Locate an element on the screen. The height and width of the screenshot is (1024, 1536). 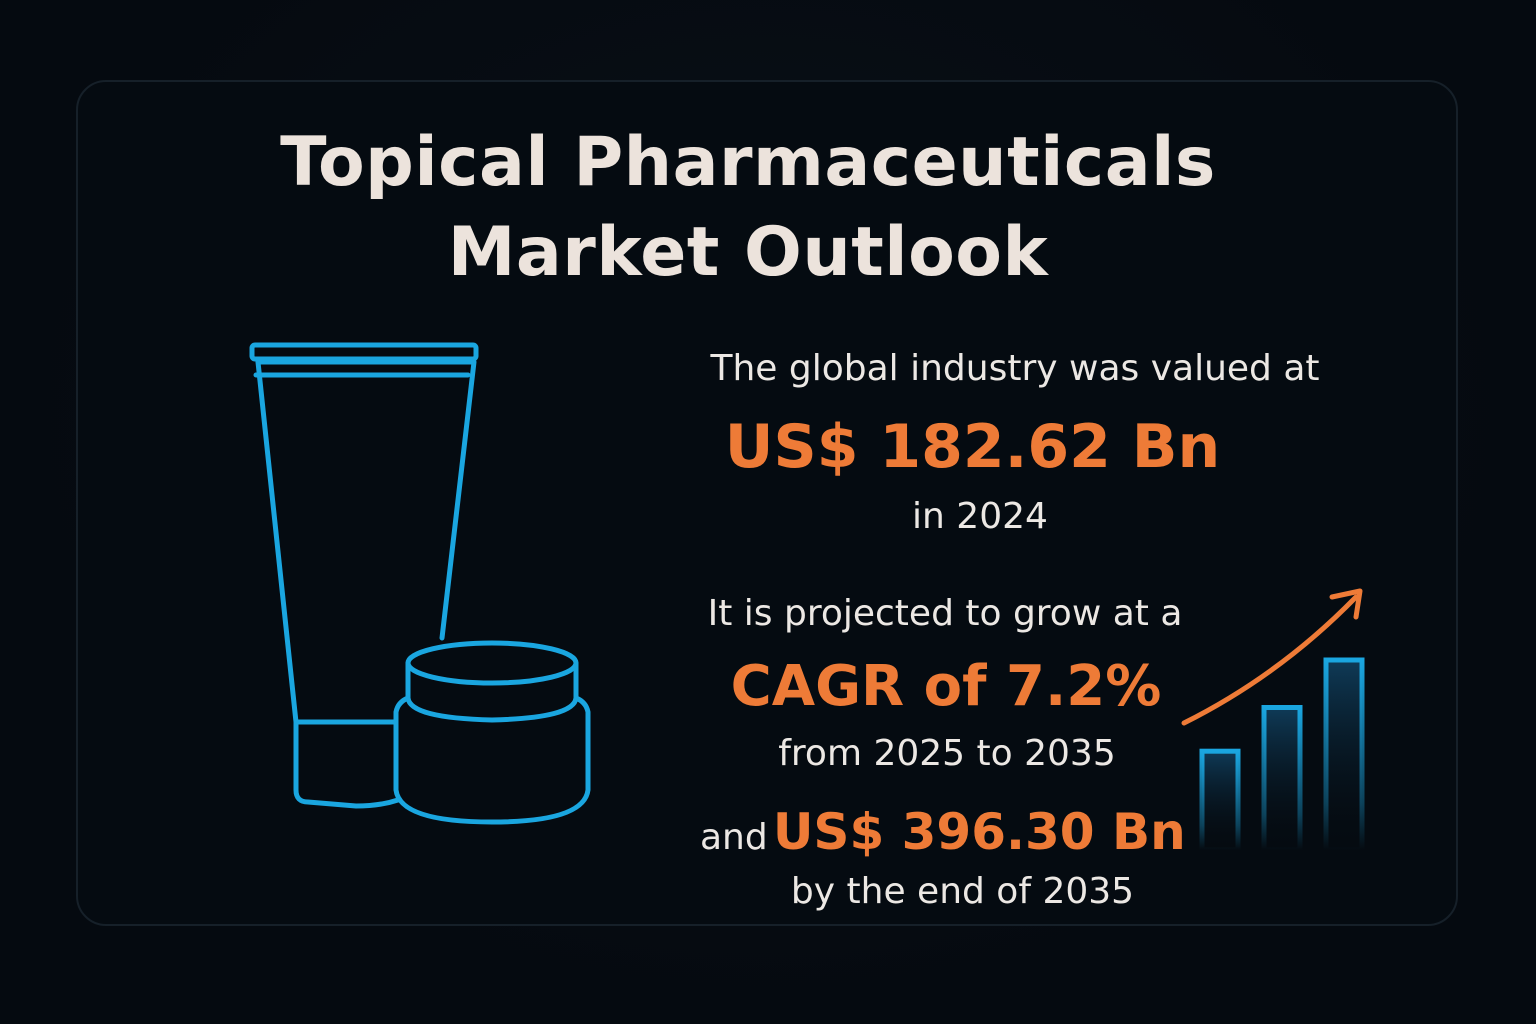
growth-arrow-line is located at coordinates (1270, 660).